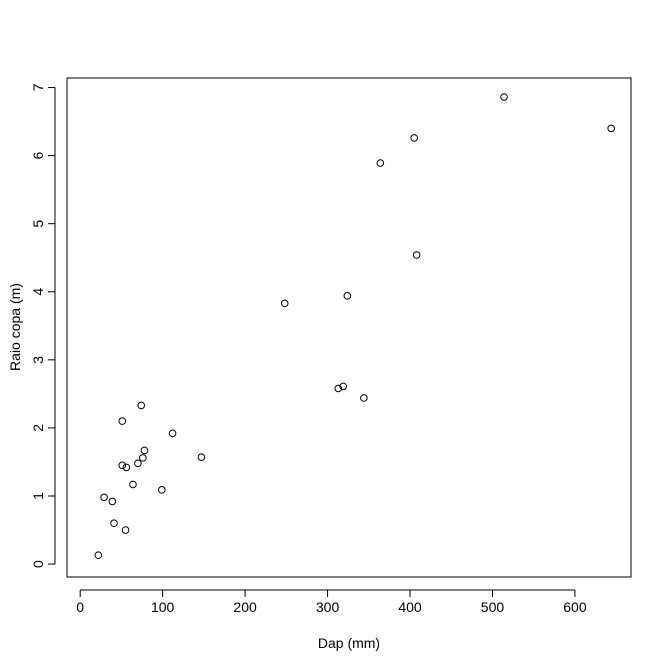  Describe the element at coordinates (38, 360) in the screenshot. I see `y-tick-label: 3` at that location.